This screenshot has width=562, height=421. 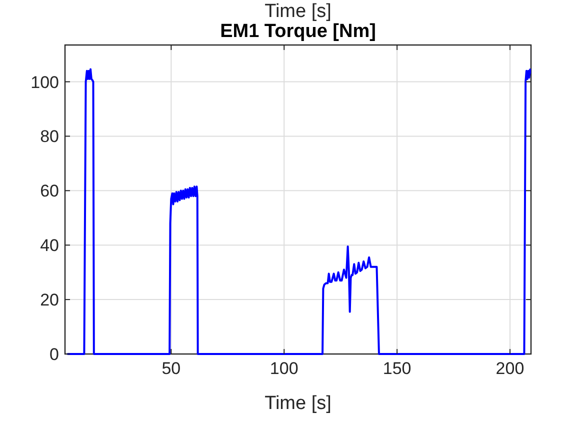 I want to click on x-tick-label: 200, so click(x=510, y=368).